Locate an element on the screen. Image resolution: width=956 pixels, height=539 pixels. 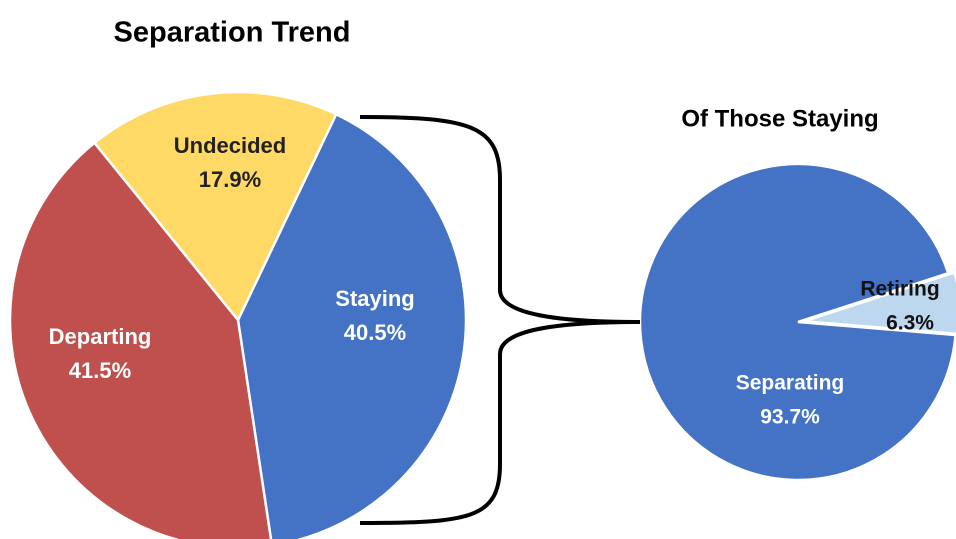
slice-value-label: 41.5% is located at coordinates (100, 370).